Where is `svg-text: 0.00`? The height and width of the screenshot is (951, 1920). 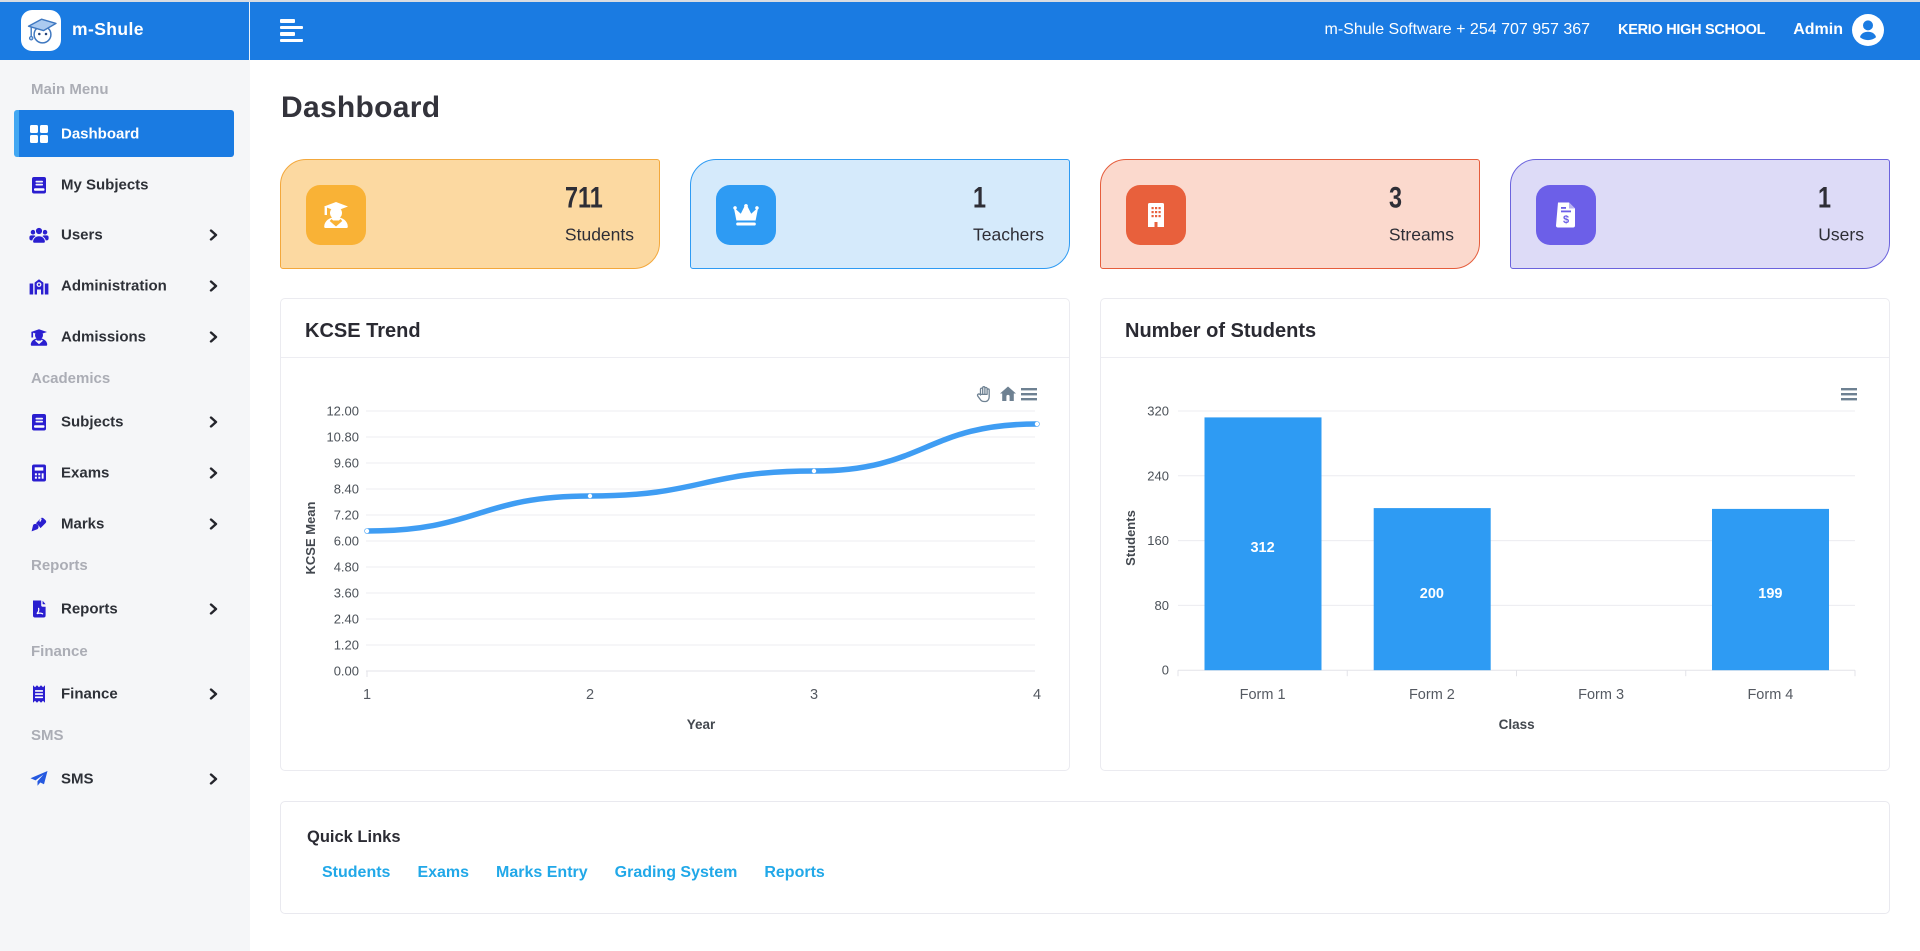
svg-text: 0.00 is located at coordinates (346, 671).